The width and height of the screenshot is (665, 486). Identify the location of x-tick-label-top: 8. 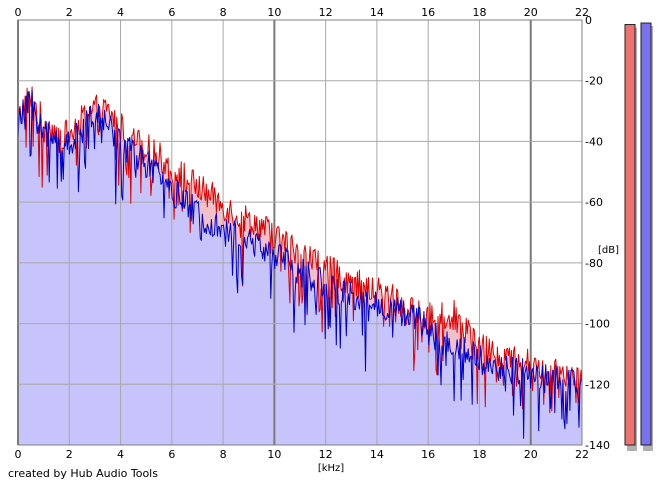
(223, 12).